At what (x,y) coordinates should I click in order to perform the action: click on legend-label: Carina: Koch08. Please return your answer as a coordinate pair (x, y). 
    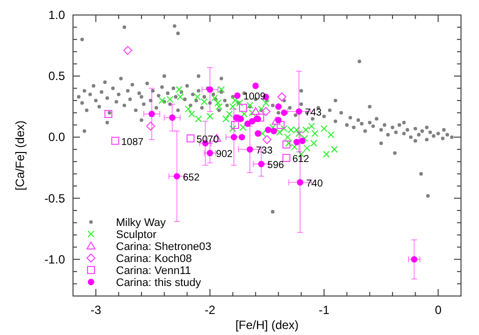
    Looking at the image, I should click on (154, 259).